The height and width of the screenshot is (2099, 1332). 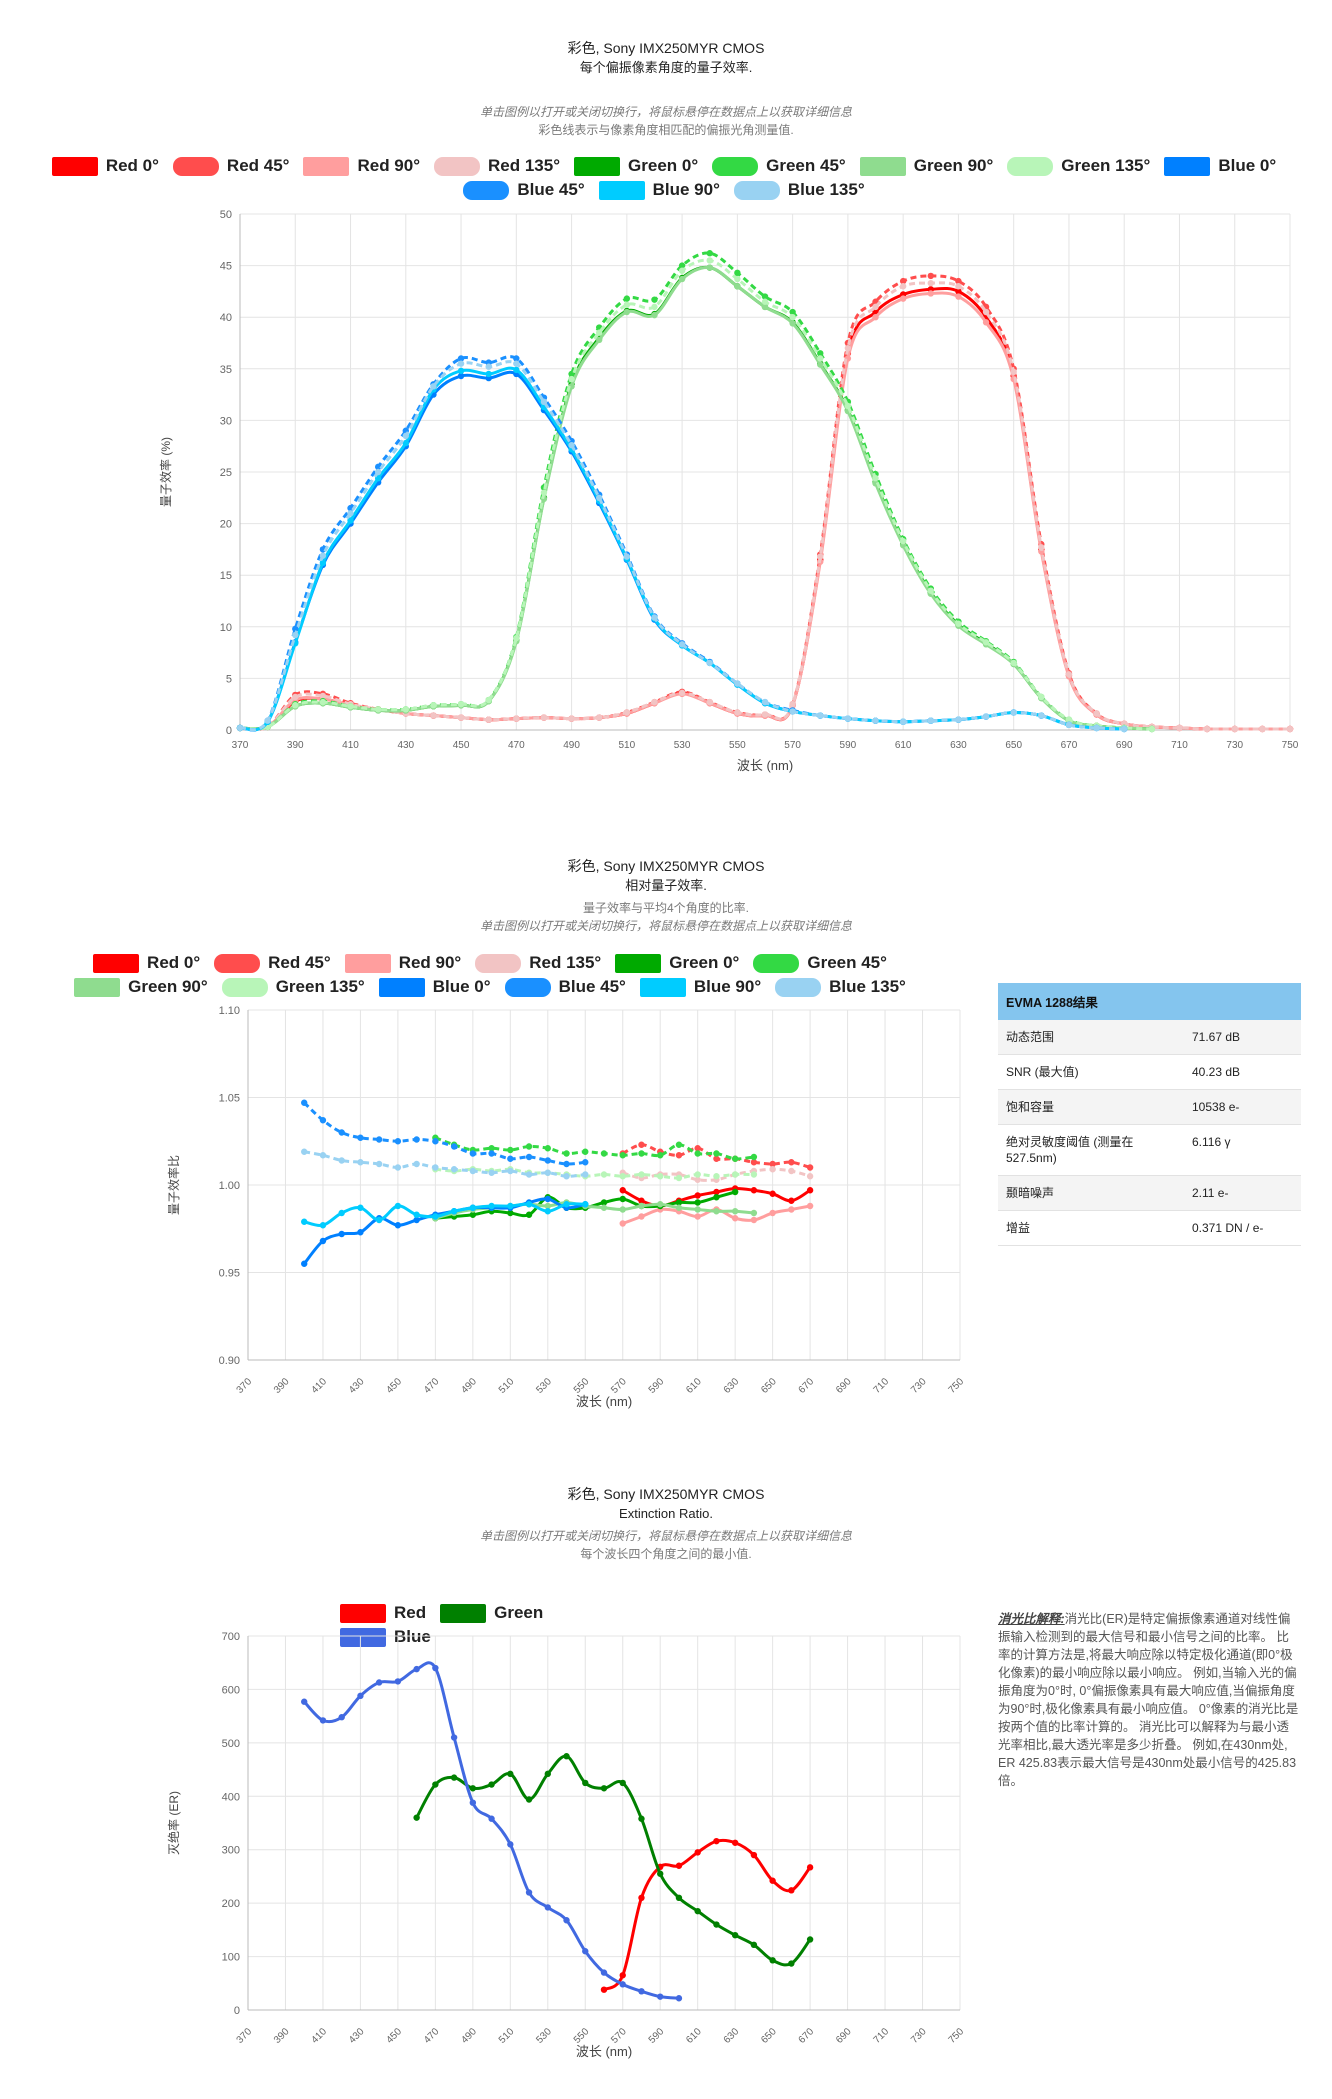 I want to click on legend-item-red: Red, so click(x=383, y=1613).